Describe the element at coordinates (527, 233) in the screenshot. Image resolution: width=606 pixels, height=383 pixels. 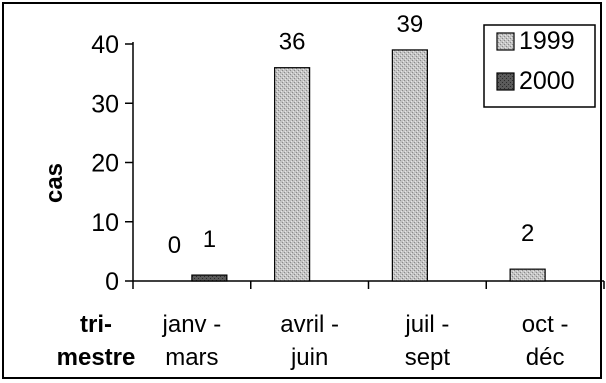
I see `bar-value-label: 2` at that location.